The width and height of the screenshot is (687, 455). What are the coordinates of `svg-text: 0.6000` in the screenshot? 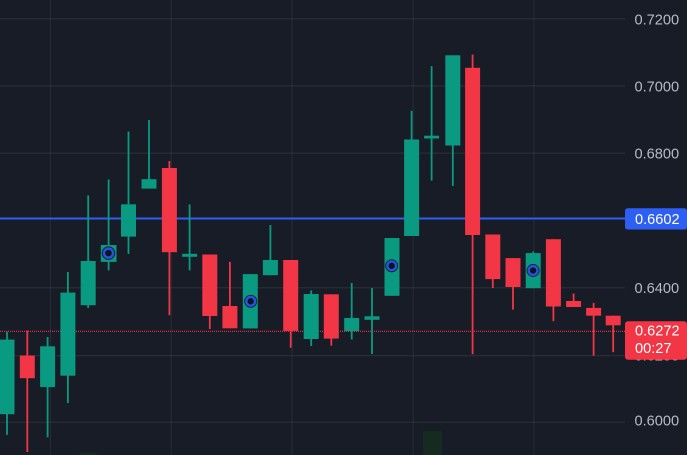 It's located at (657, 422).